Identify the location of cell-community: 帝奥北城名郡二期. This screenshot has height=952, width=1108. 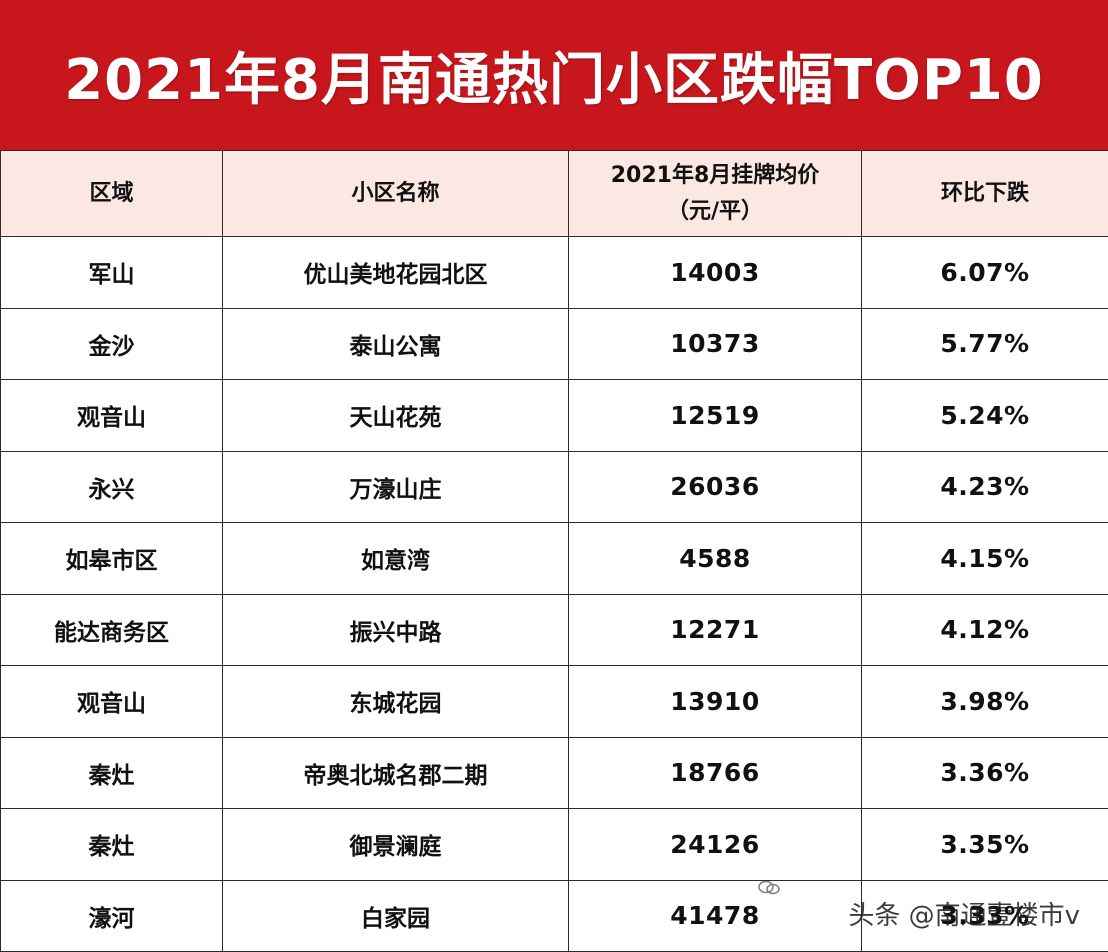
(395, 772).